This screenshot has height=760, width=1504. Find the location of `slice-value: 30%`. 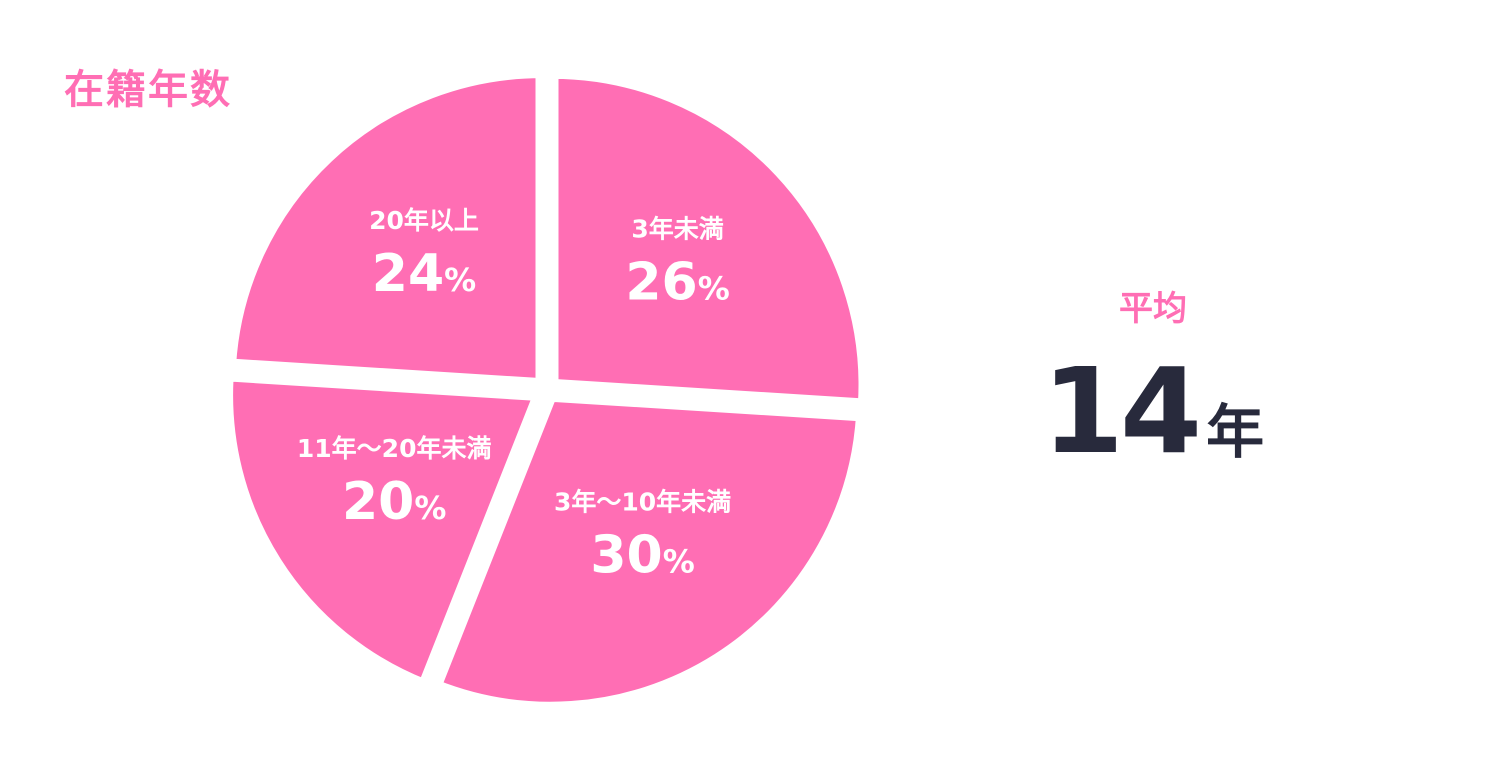

slice-value: 30% is located at coordinates (642, 556).